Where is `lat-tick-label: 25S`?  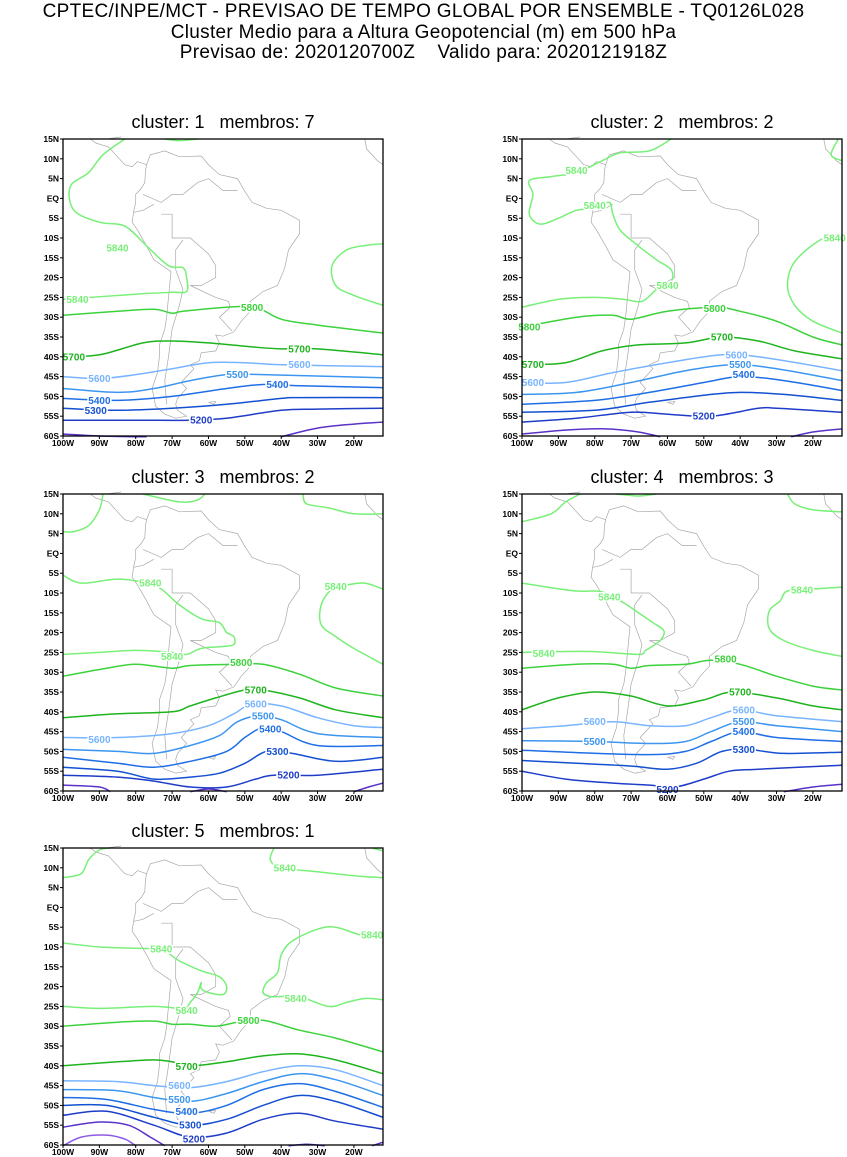
lat-tick-label: 25S is located at coordinates (51, 652).